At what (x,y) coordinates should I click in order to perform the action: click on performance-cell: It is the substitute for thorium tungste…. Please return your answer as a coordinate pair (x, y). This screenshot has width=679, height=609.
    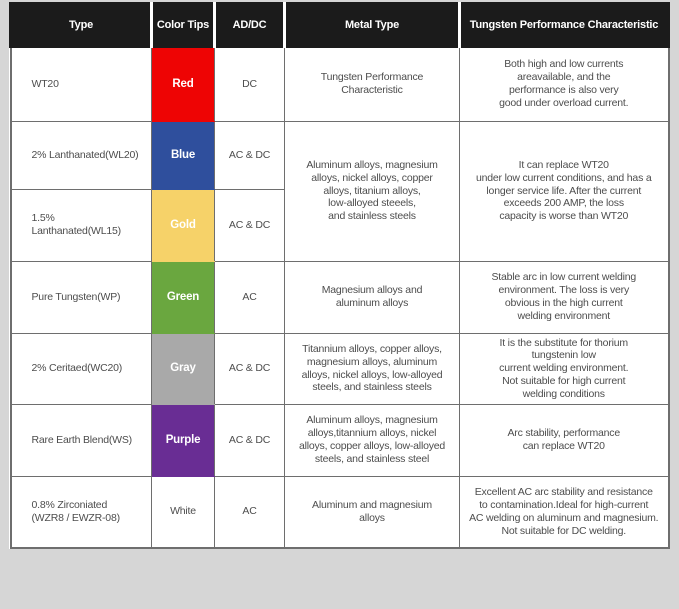
    Looking at the image, I should click on (564, 368).